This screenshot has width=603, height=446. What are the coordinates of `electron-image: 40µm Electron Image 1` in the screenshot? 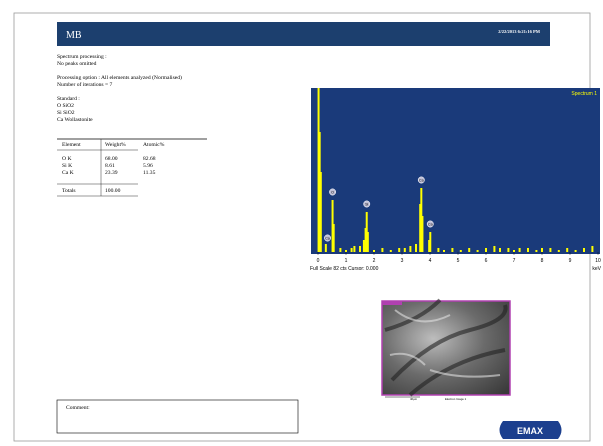 It's located at (446, 349).